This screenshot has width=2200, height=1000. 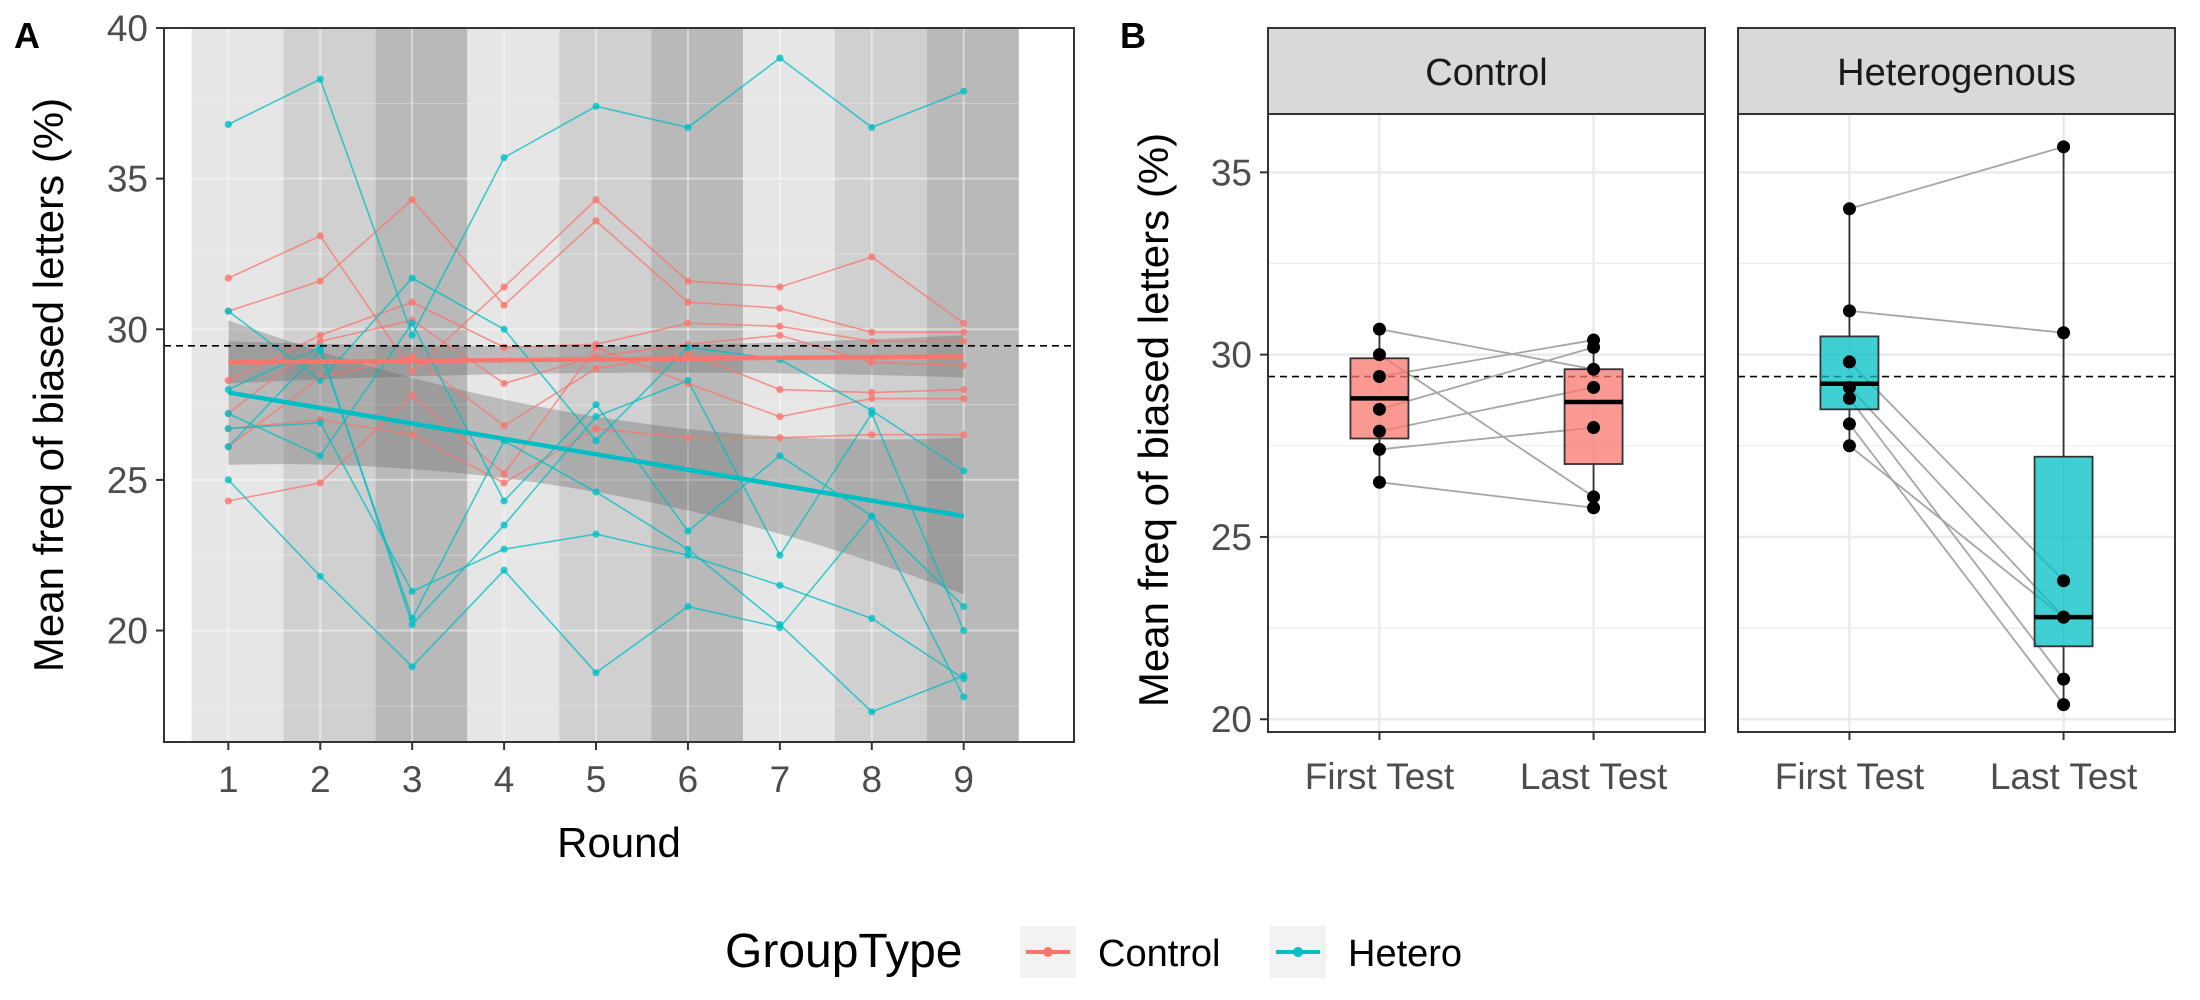 What do you see at coordinates (1850, 776) in the screenshot?
I see `x-tick-label-first-test: First Test` at bounding box center [1850, 776].